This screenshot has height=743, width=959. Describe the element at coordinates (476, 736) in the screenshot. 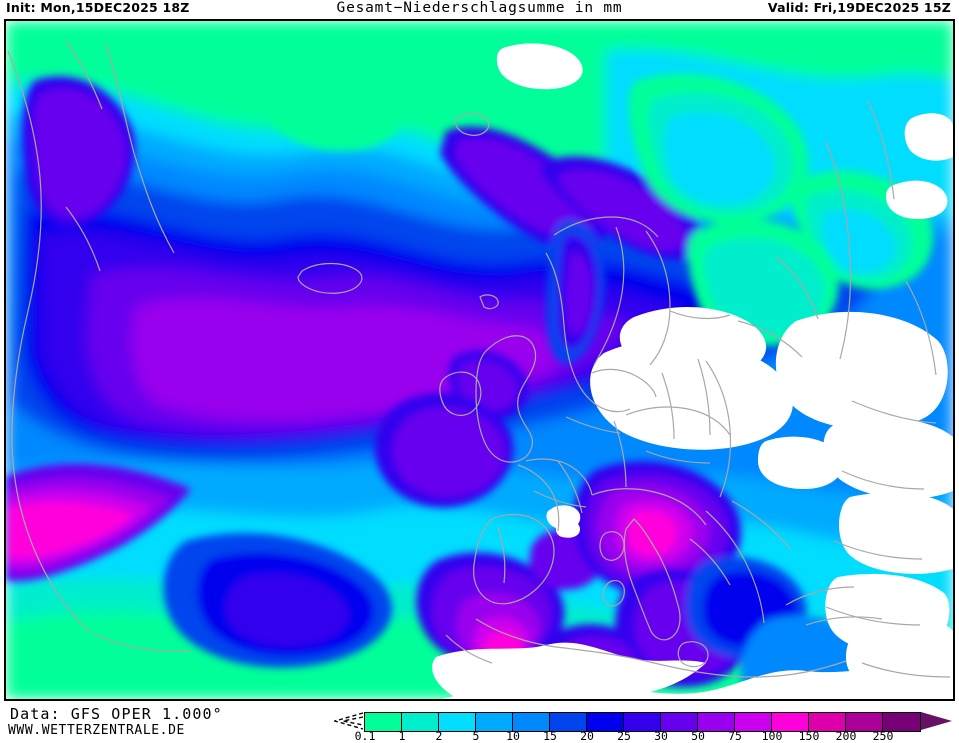

I see `legend-tick-label: 5` at that location.